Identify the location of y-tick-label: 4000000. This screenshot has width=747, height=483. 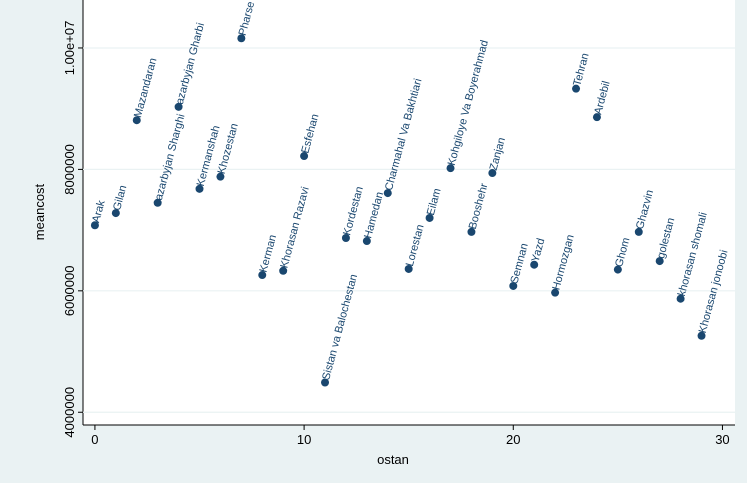
(69, 412).